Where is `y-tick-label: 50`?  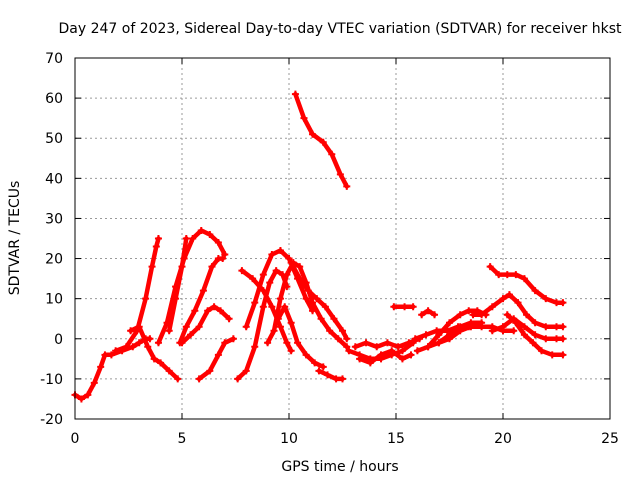
y-tick-label: 50 is located at coordinates (54, 139).